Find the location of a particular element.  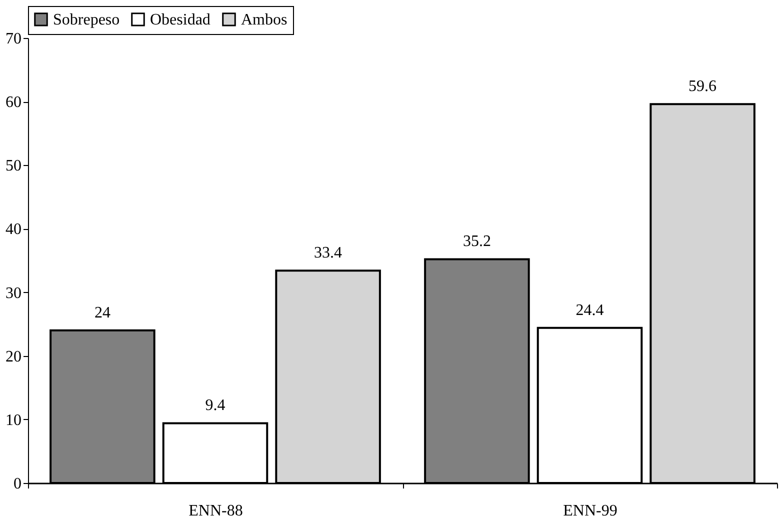

y-tick-label: 20 is located at coordinates (14, 357).